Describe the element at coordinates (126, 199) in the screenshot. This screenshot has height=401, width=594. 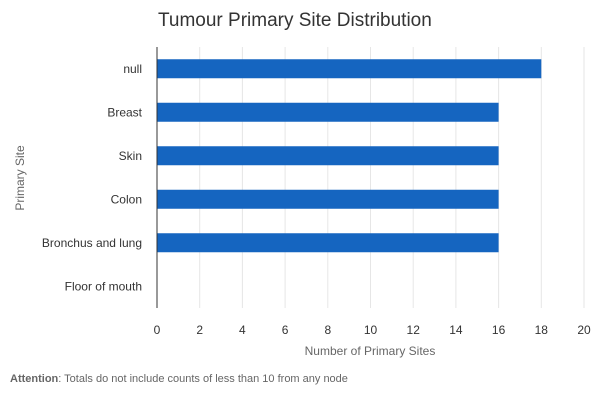
I see `category-label: Colon` at that location.